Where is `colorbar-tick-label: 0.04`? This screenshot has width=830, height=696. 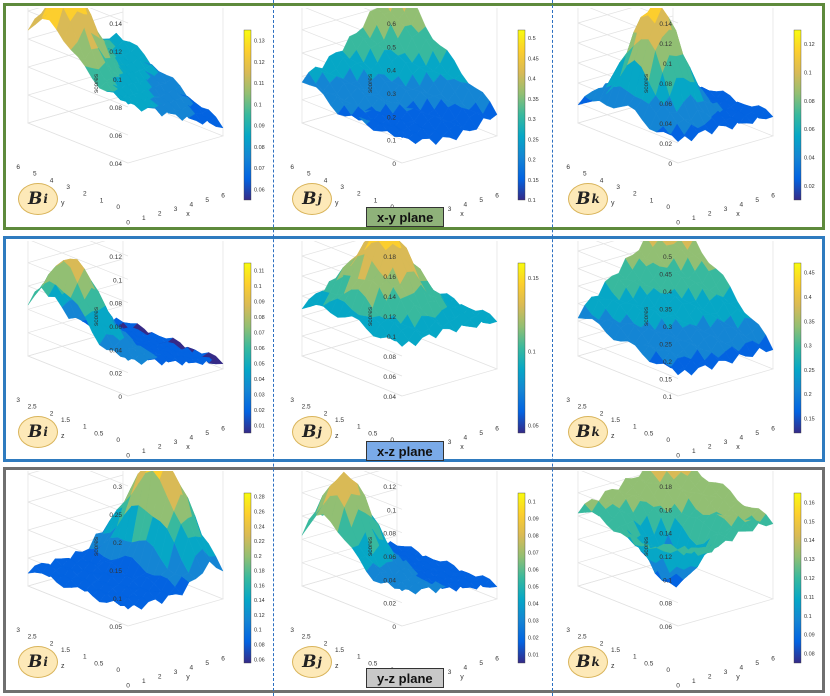
colorbar-tick-label: 0.04 is located at coordinates (259, 380).